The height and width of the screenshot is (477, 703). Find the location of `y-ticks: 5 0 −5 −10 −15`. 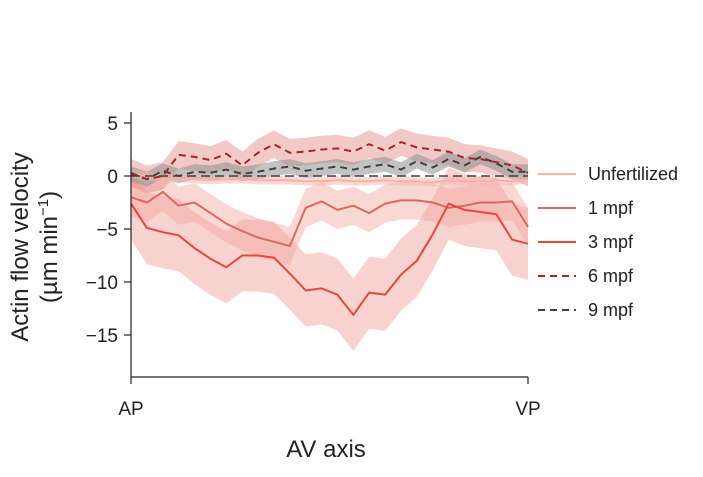

y-ticks: 5 0 −5 −10 −15 is located at coordinates (108, 230).